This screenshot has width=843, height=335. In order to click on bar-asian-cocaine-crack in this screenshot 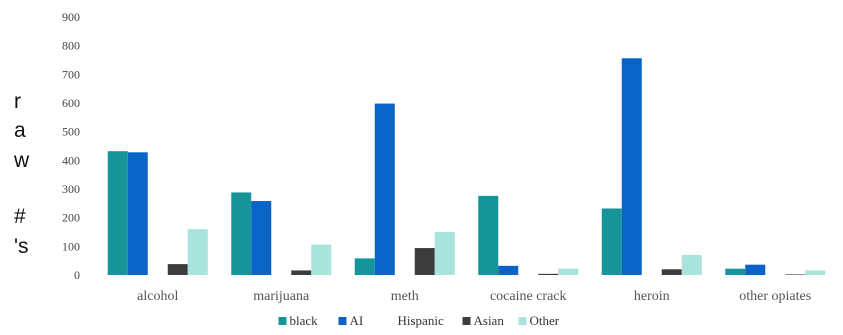, I will do `click(548, 274)`.